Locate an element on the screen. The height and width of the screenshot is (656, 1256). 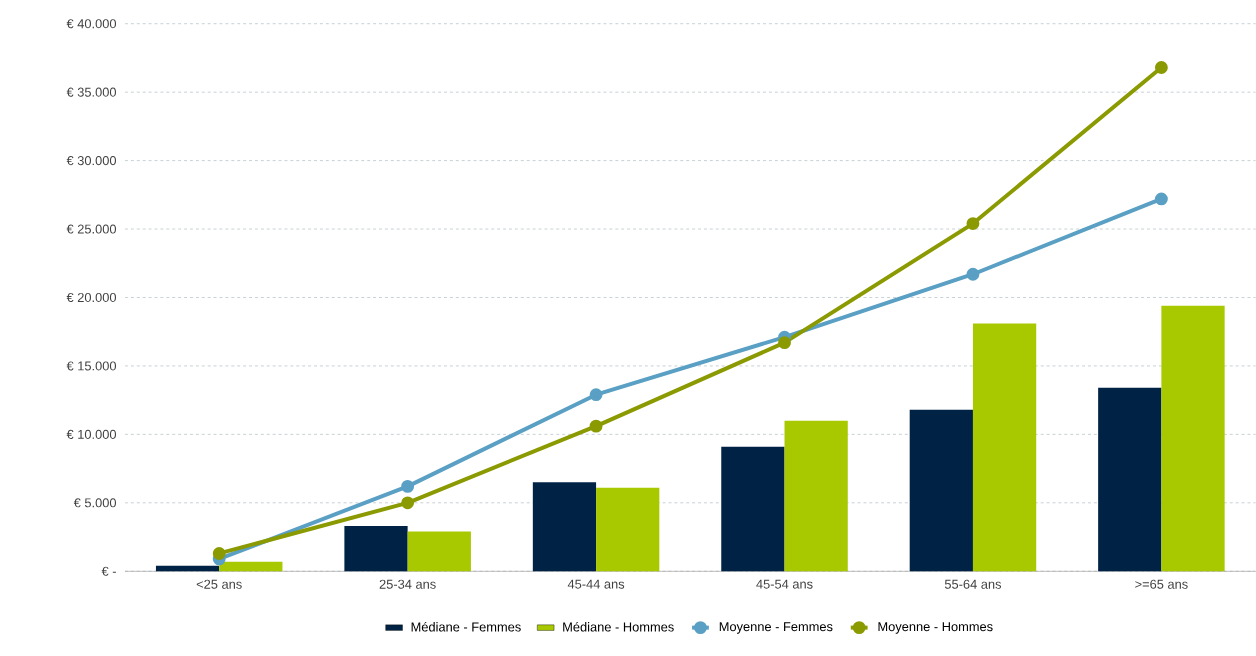
y-tick-label: € 10.000 is located at coordinates (91, 434).